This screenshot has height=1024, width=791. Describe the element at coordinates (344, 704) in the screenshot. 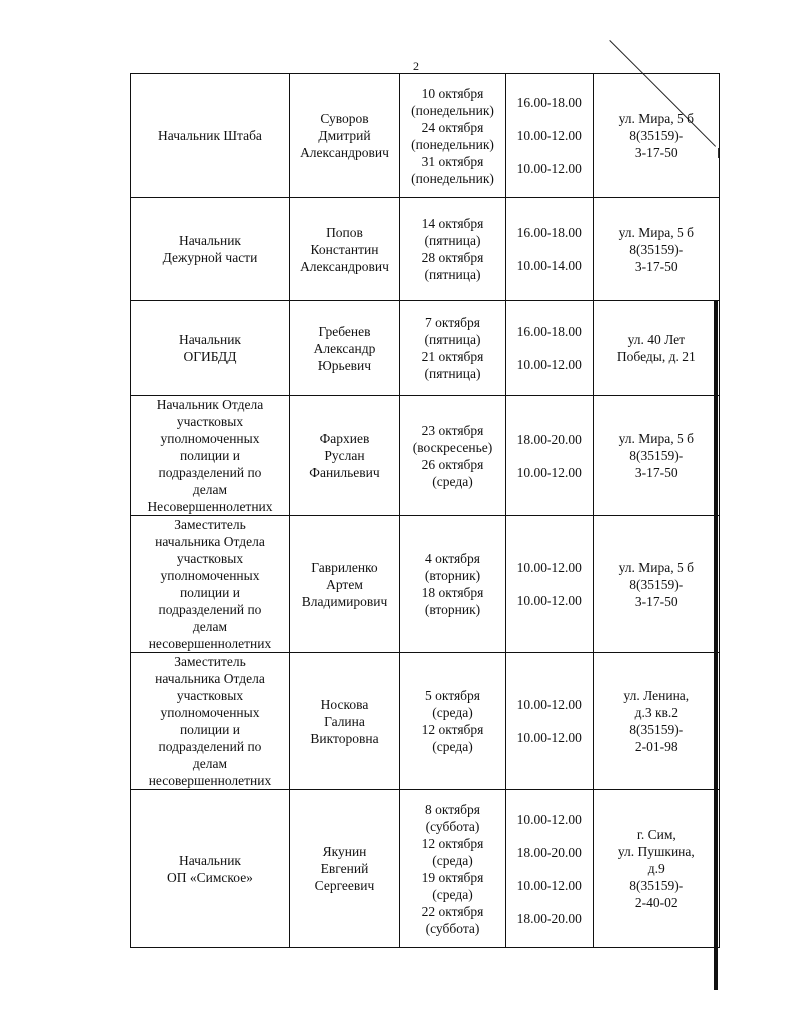

I see `name-line: Носкова` at that location.